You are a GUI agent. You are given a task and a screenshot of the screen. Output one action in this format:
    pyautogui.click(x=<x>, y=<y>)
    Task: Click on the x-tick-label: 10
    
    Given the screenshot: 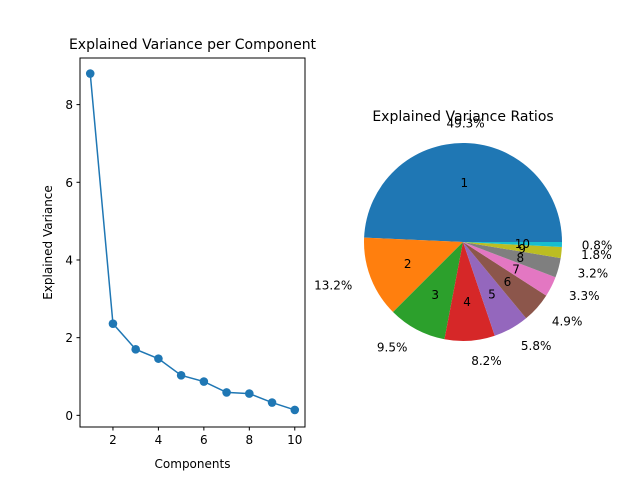 What is the action you would take?
    pyautogui.click(x=294, y=440)
    